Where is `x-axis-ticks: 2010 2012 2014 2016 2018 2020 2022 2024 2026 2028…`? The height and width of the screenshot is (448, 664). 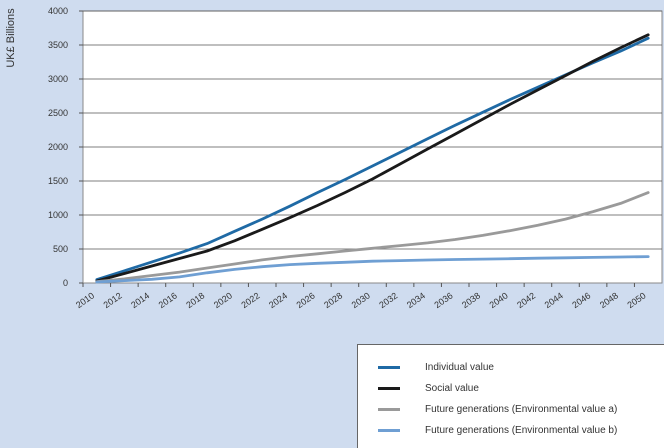 x-axis-ticks: 2010 2012 2014 2016 2018 2020 2022 2024 2026 2028… is located at coordinates (361, 296).